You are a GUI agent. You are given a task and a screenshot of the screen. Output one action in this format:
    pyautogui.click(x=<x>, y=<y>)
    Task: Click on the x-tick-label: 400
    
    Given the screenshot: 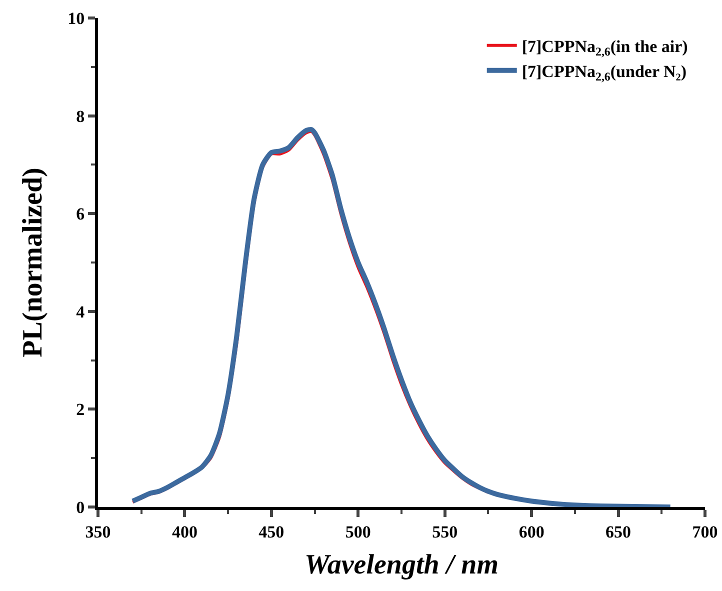 What is the action you would take?
    pyautogui.click(x=185, y=532)
    